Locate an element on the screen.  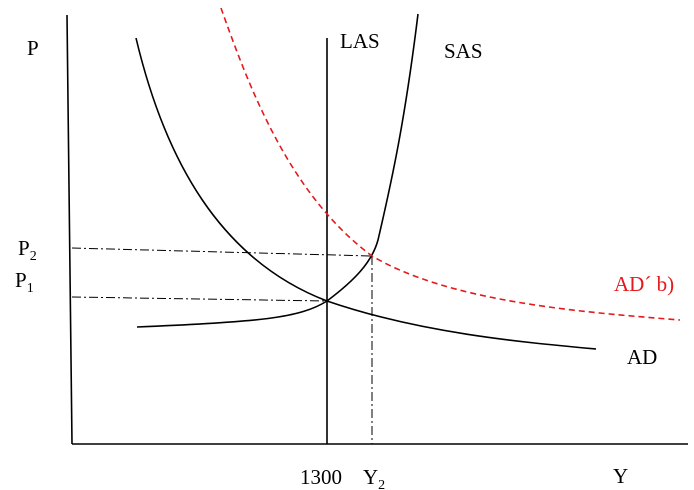
p1-guide-line is located at coordinates (199, 299).